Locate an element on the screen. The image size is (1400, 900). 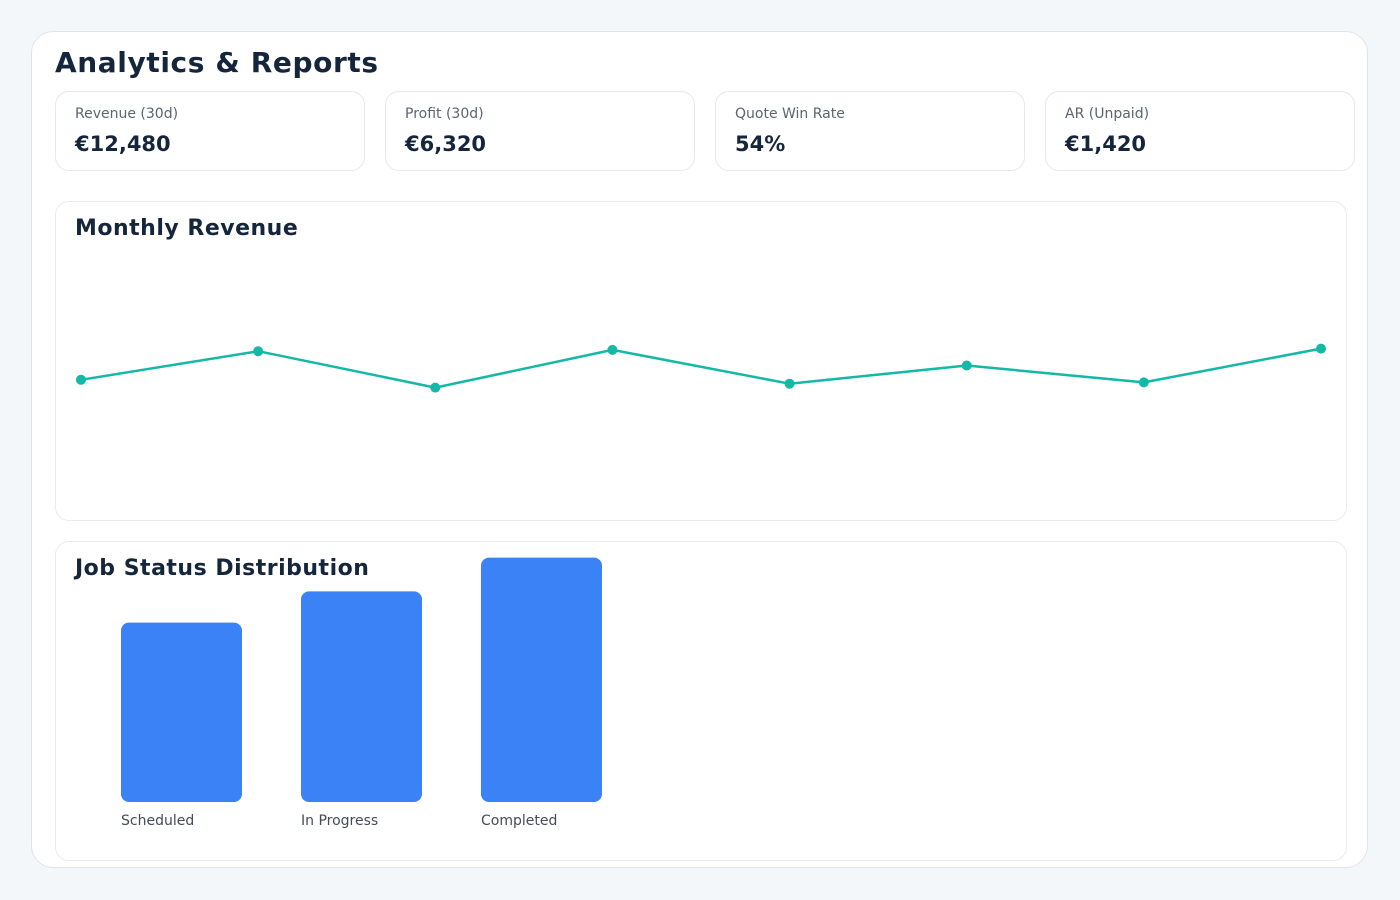
kpi-label: Profit (30d) is located at coordinates (444, 114).